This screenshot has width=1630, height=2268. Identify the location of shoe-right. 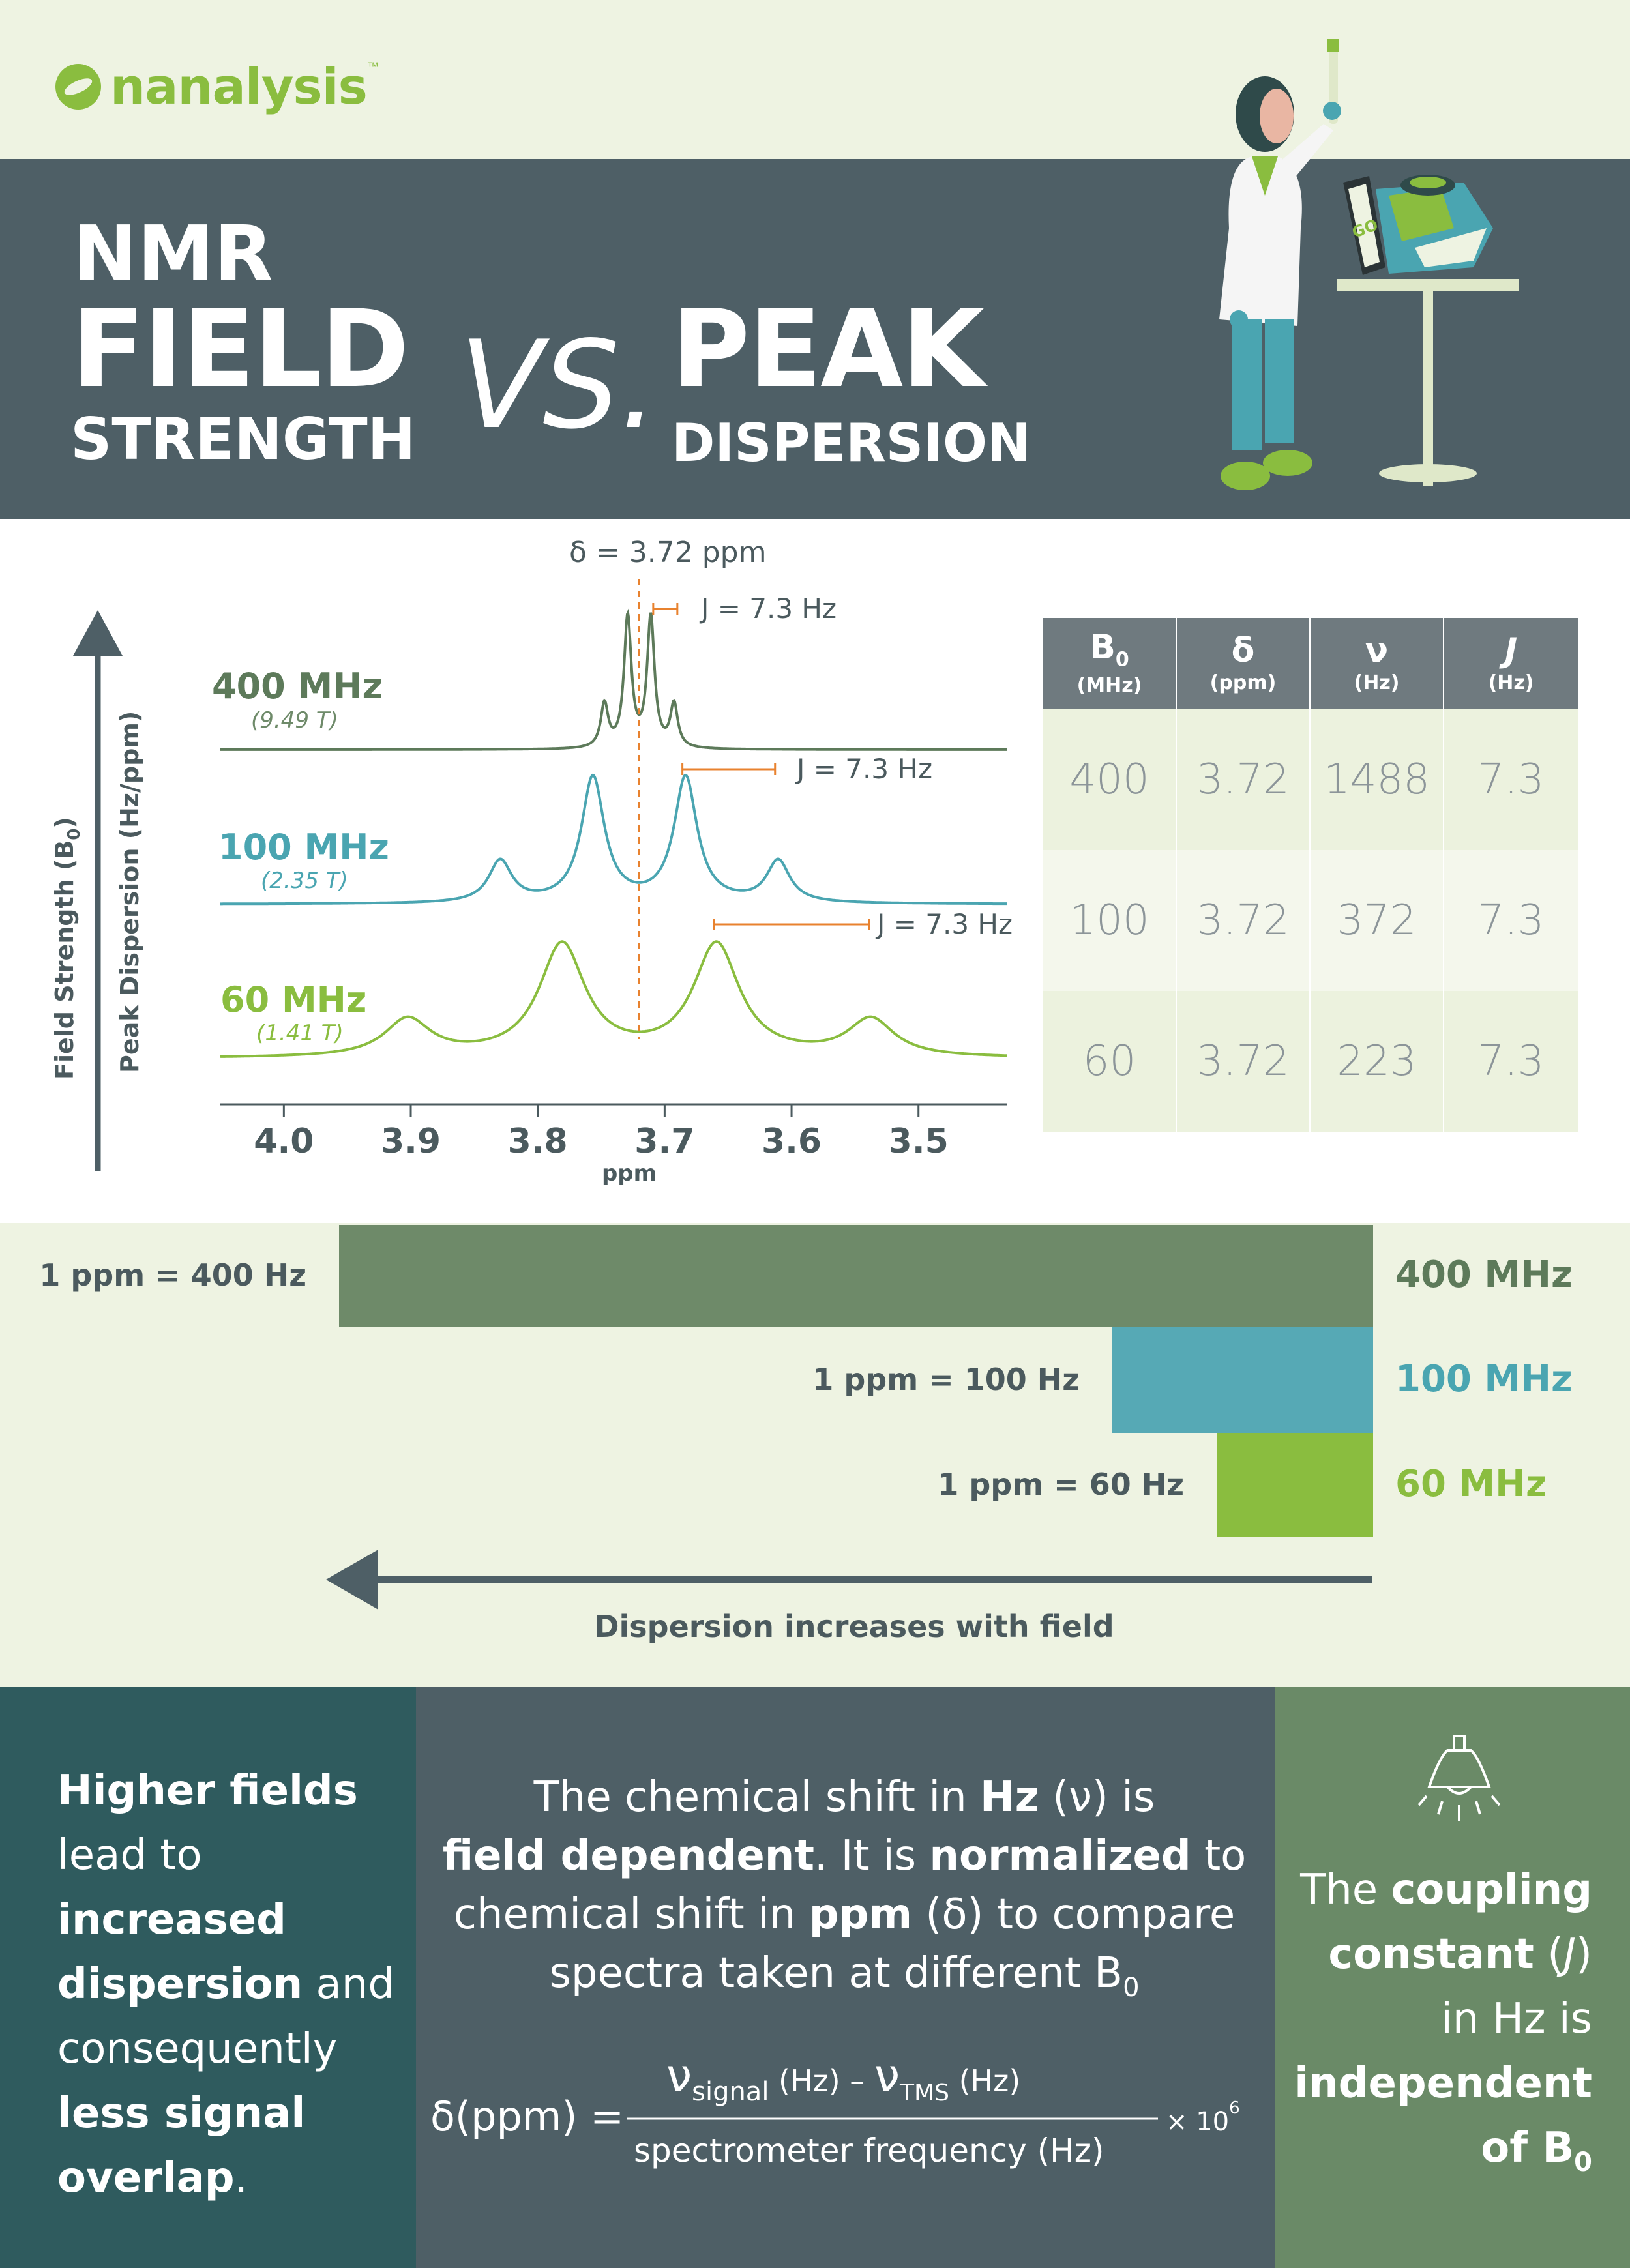
(1287, 463).